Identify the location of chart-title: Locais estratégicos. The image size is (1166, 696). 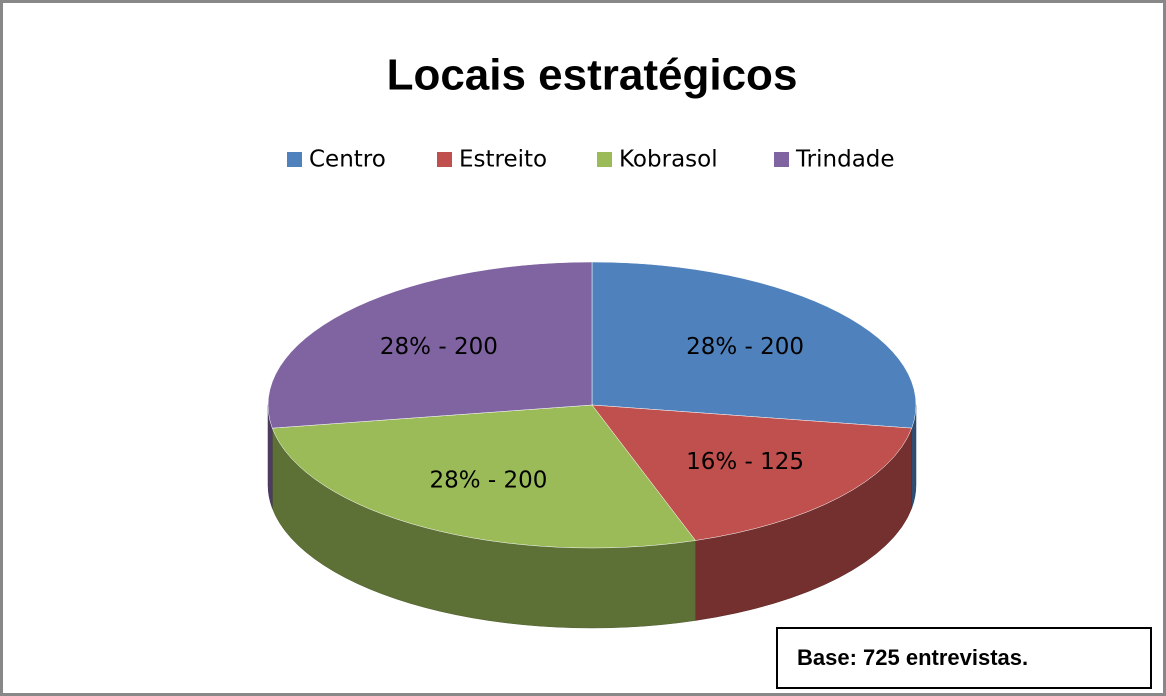
(592, 75).